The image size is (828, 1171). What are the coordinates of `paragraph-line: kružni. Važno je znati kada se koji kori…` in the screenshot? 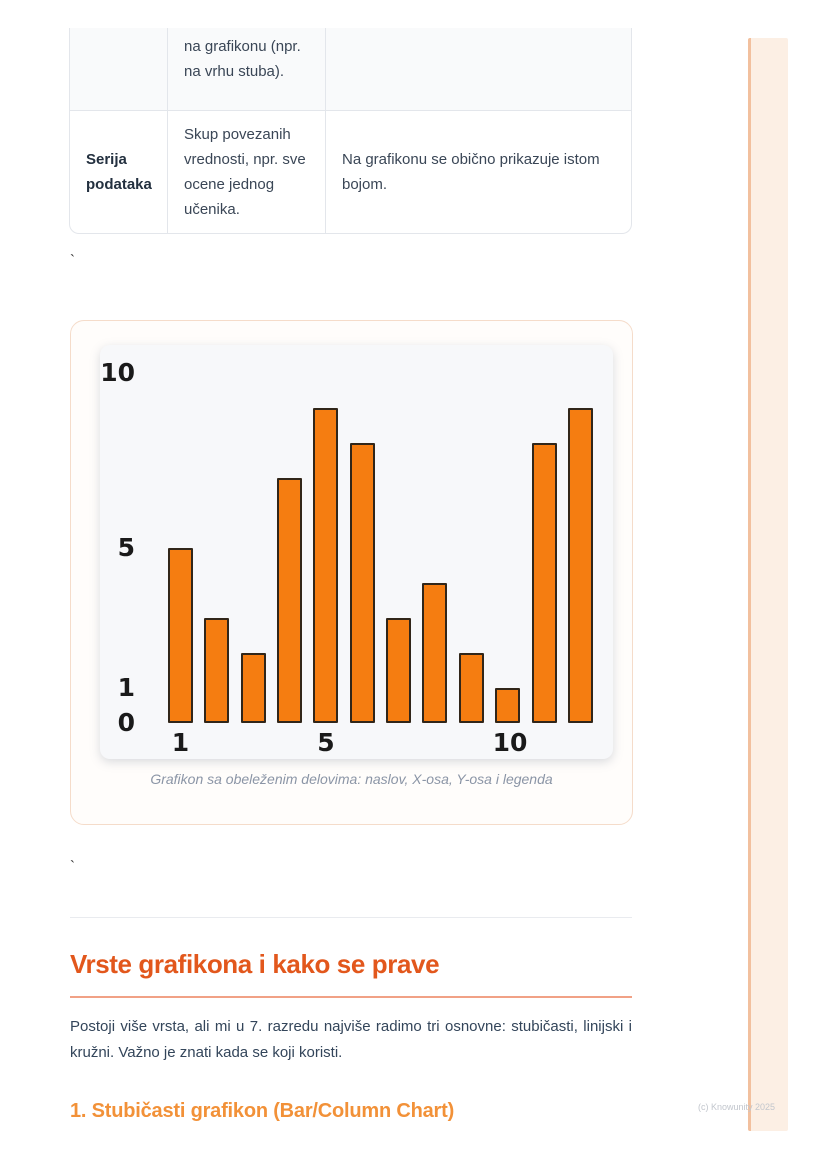 It's located at (206, 1052).